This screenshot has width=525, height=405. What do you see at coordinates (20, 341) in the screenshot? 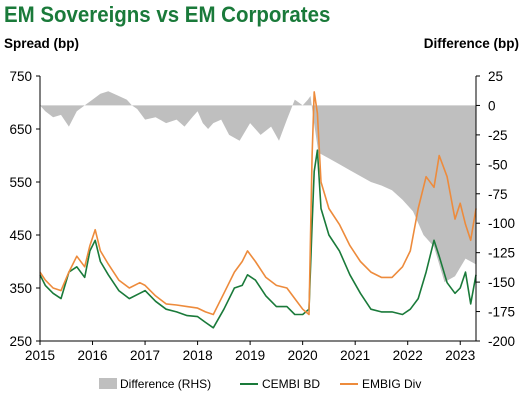
I see `left-tick-label: 250` at bounding box center [20, 341].